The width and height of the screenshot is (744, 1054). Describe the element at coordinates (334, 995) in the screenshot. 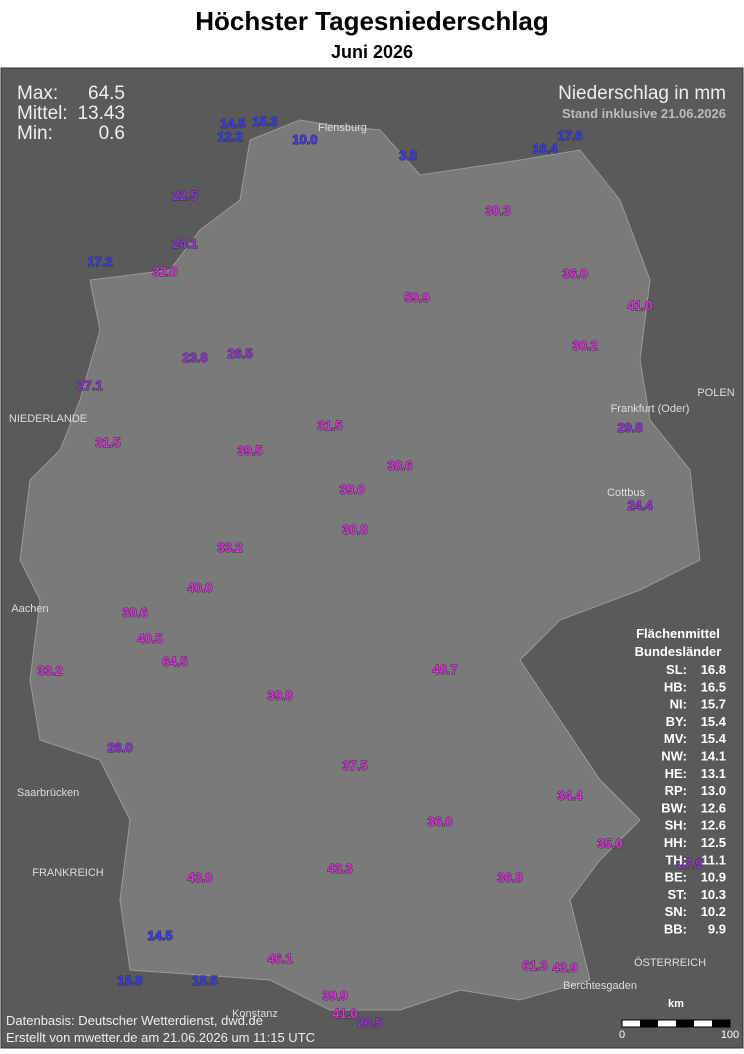

I see `station-value: 39.9` at that location.